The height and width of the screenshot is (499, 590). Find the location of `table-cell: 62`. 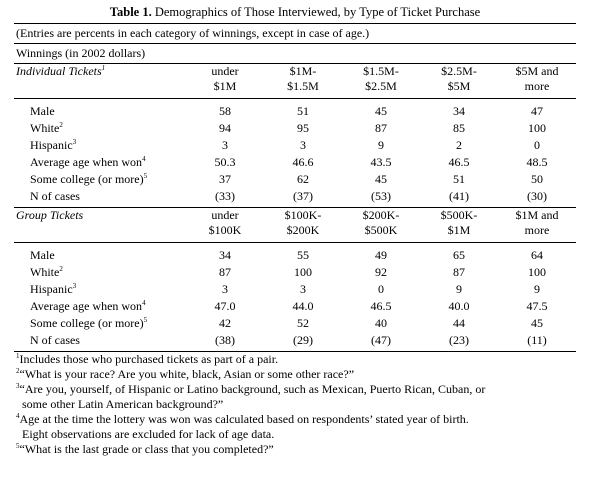

table-cell: 62 is located at coordinates (303, 179).